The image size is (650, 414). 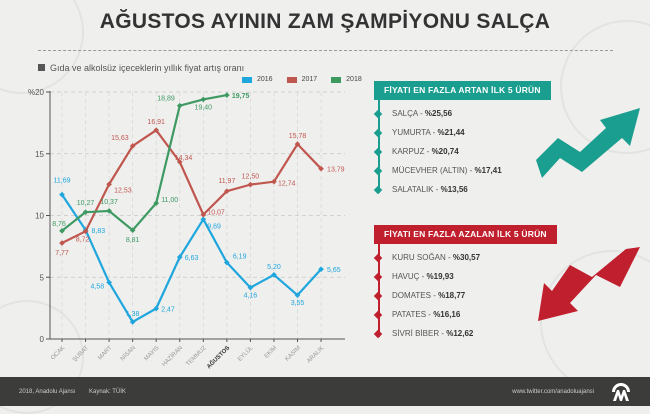 What do you see at coordinates (270, 351) in the screenshot?
I see `svg-text: EKİM` at bounding box center [270, 351].